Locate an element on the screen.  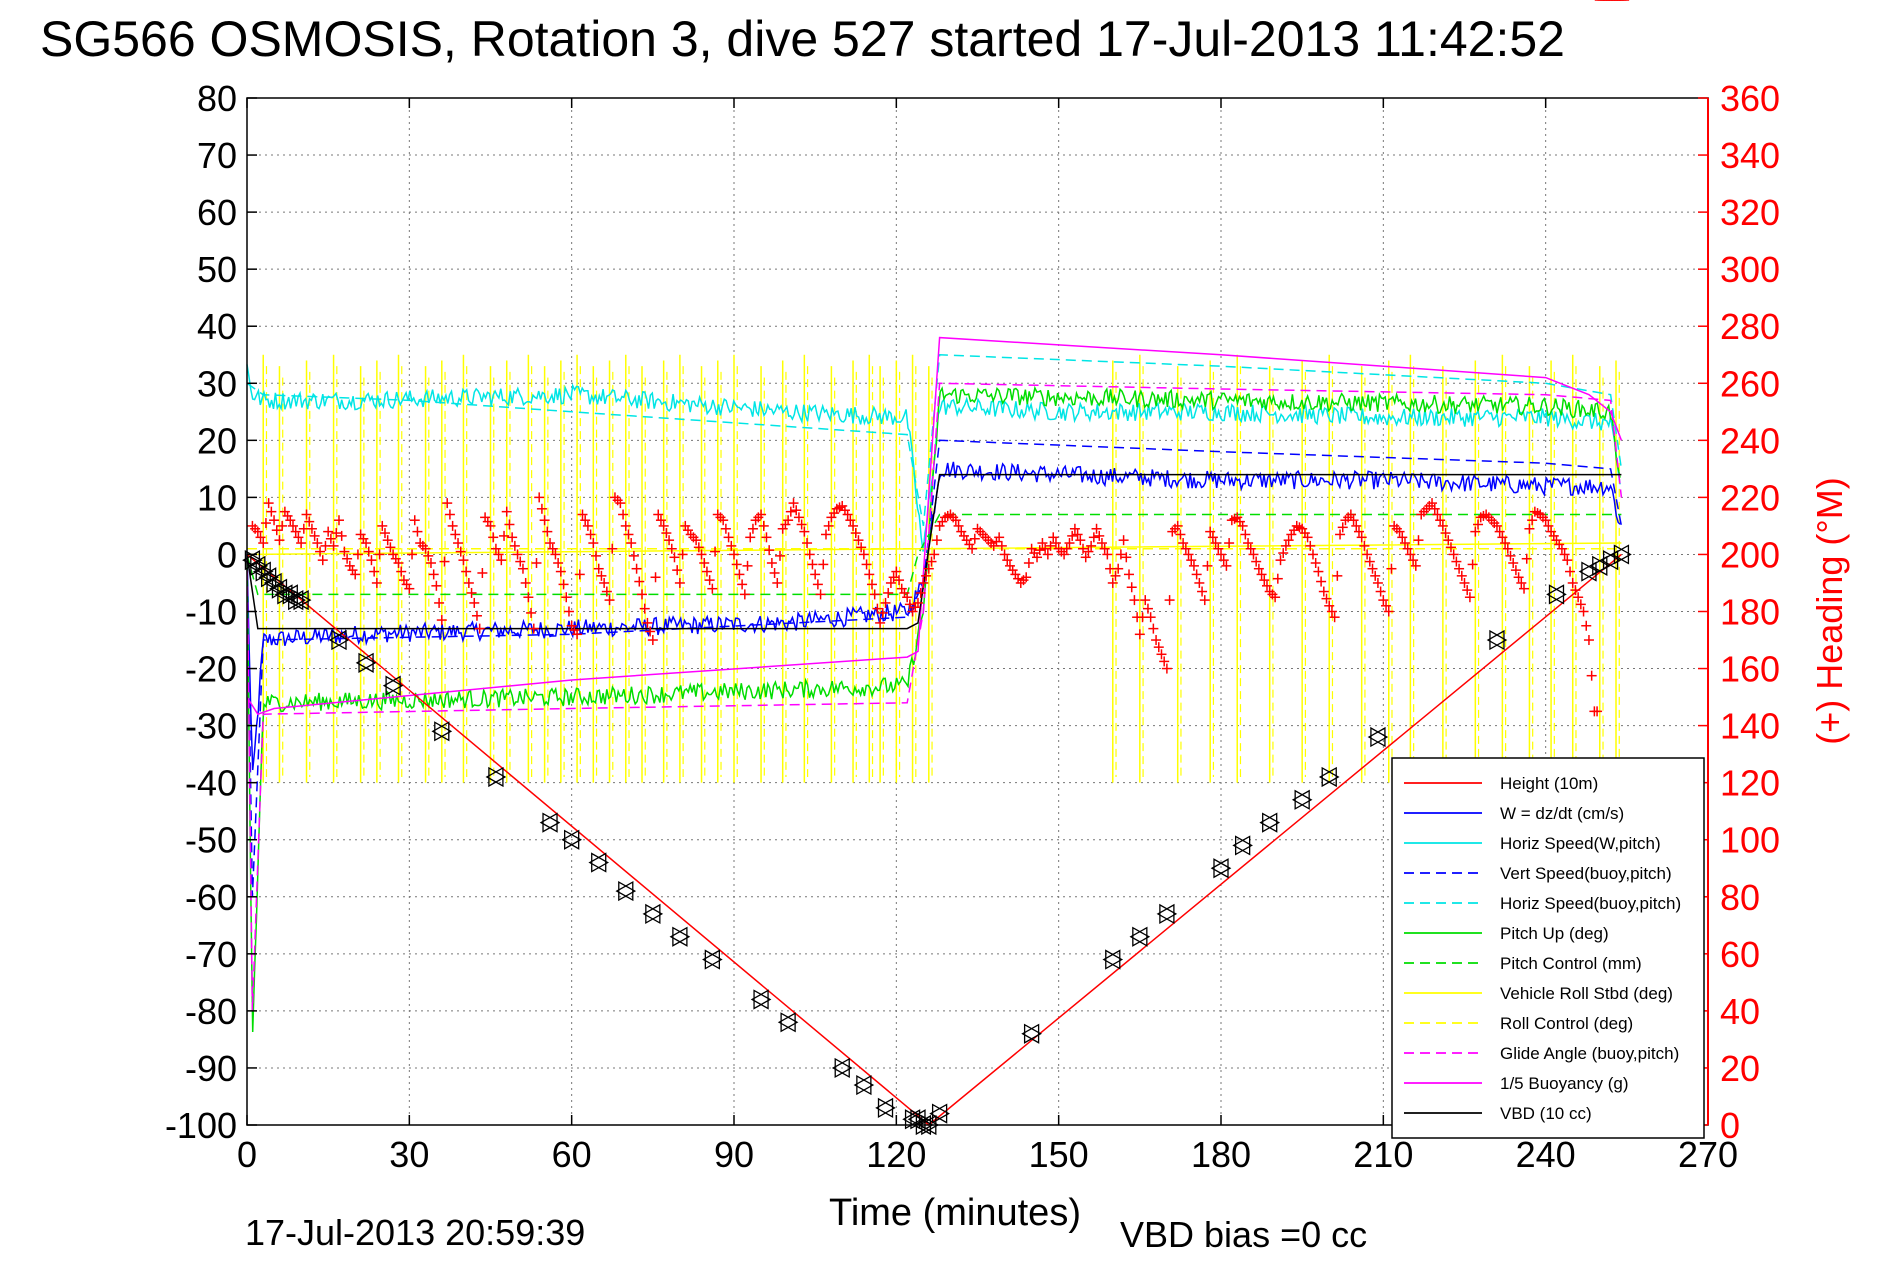
legend-entry: Horiz Speed(W,pitch) is located at coordinates (1580, 843).